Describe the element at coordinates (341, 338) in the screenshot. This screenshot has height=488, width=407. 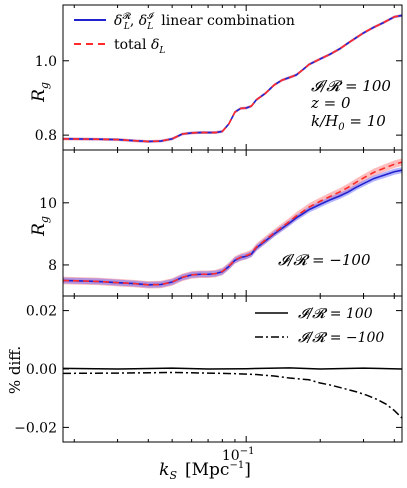
I see `legend-label-ratio-minus-100: 𝓘/𝓡 = −100` at that location.